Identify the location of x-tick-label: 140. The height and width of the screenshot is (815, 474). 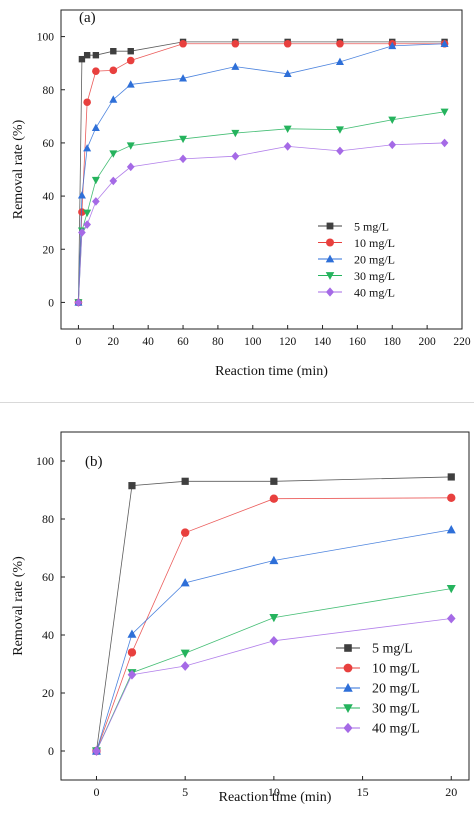
(323, 342).